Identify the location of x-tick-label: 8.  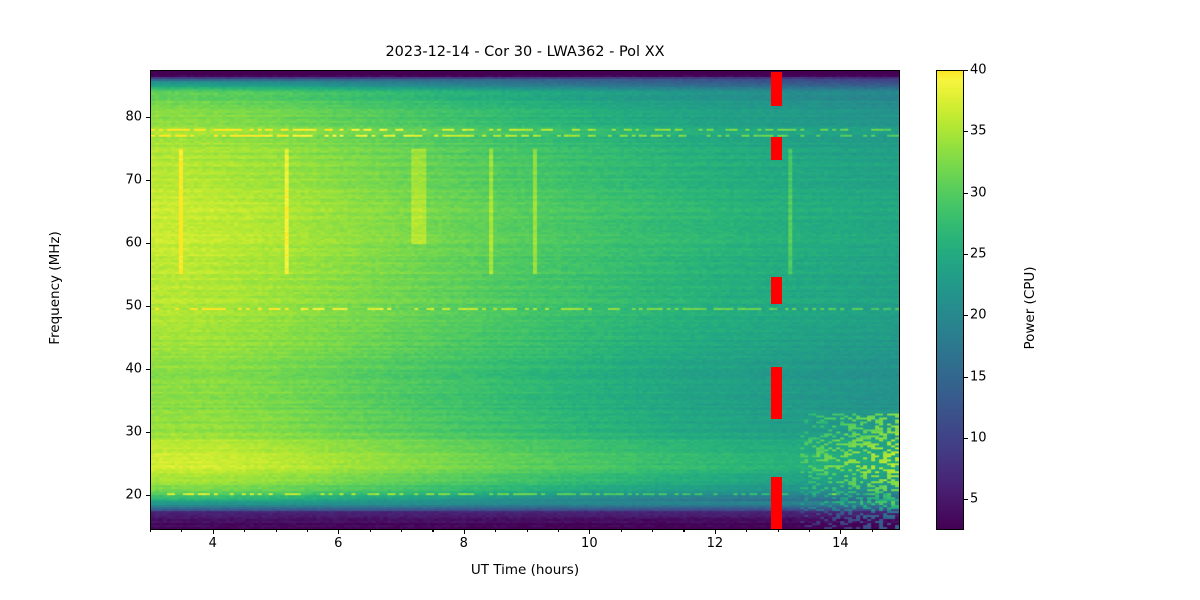
(463, 543).